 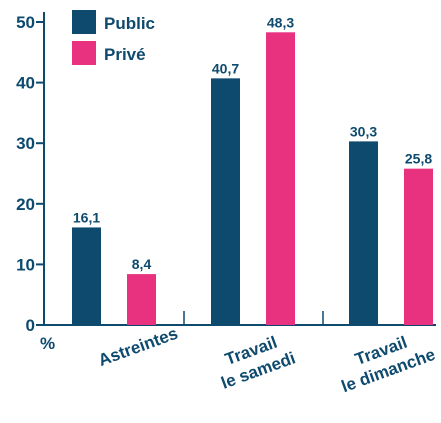 What do you see at coordinates (142, 264) in the screenshot?
I see `data-label: 8,4` at bounding box center [142, 264].